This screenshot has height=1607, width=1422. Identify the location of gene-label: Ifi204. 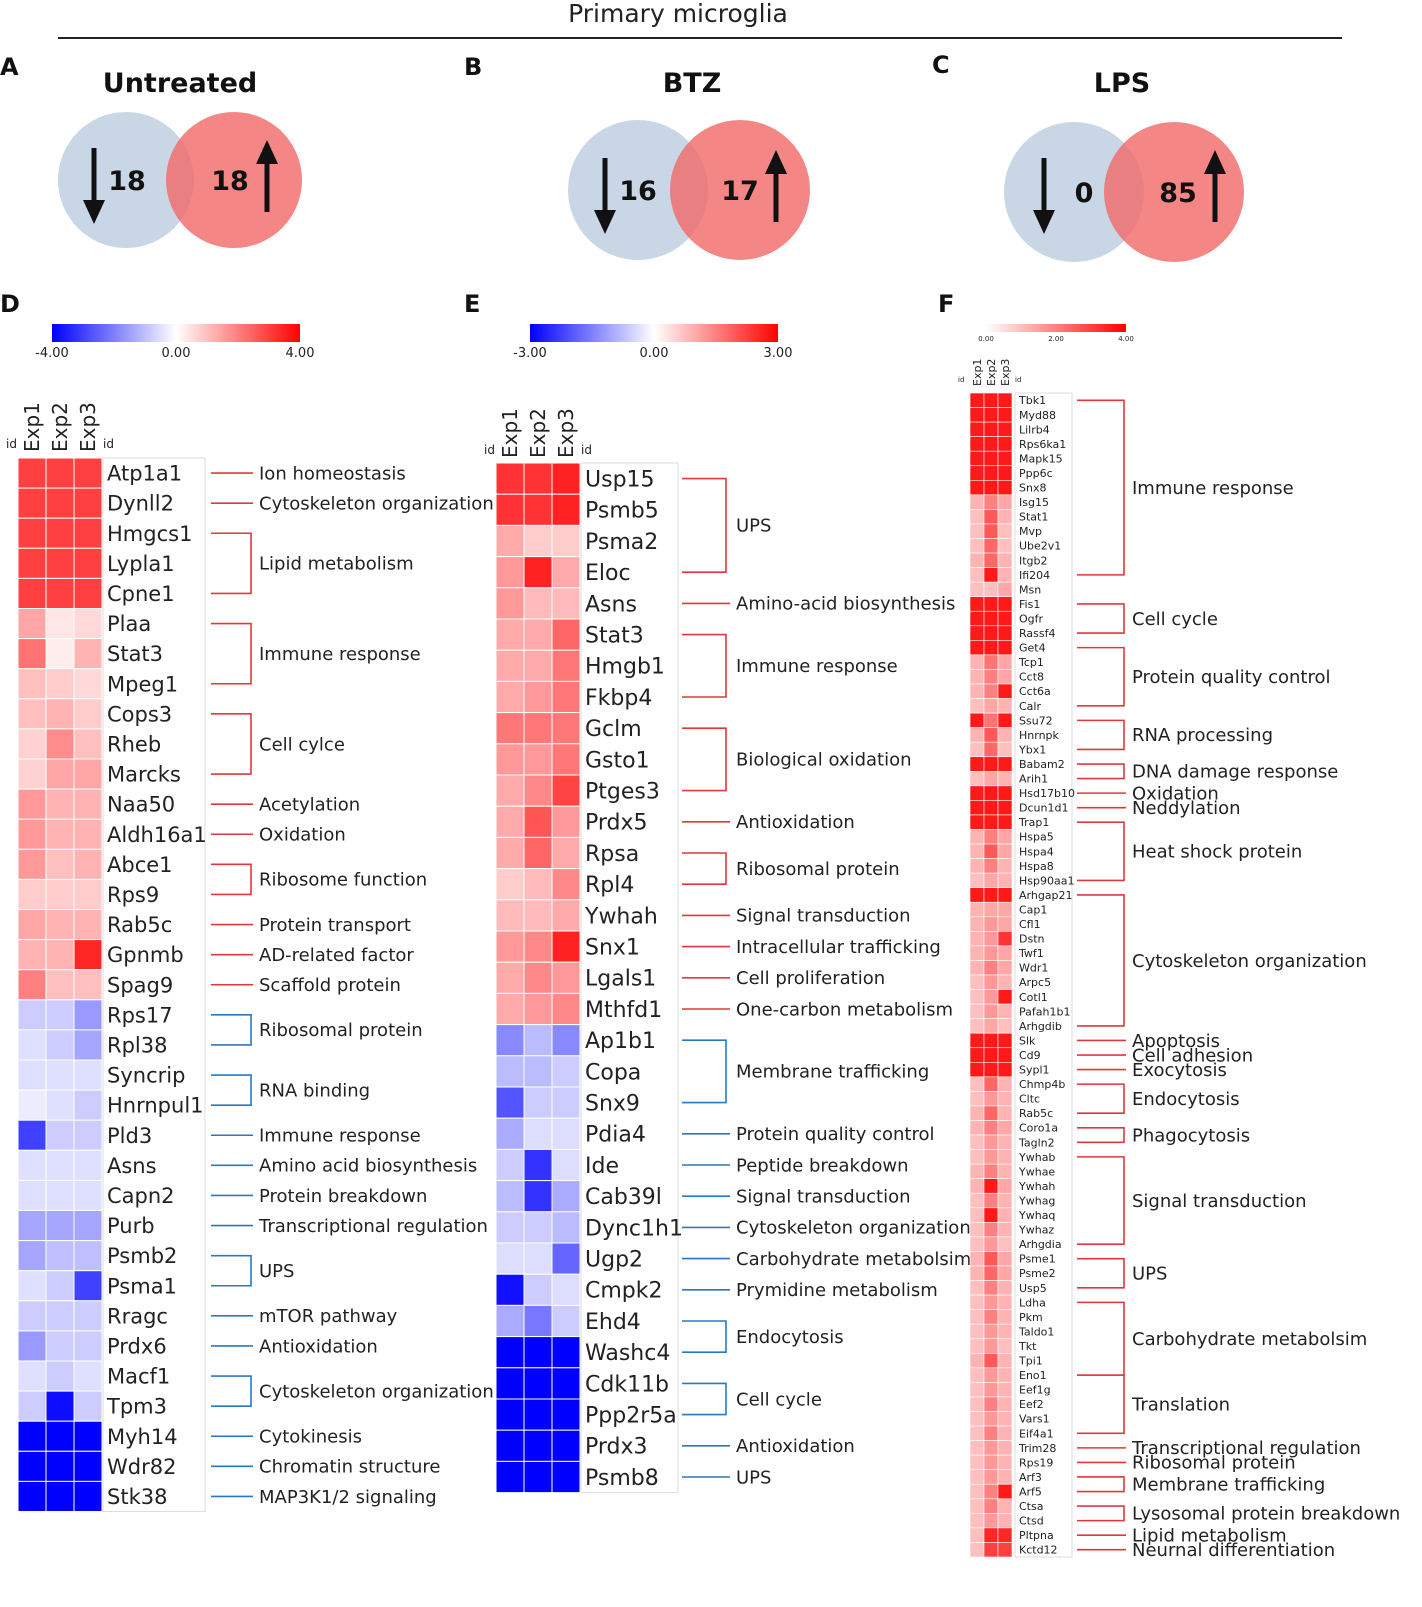
(1034, 575).